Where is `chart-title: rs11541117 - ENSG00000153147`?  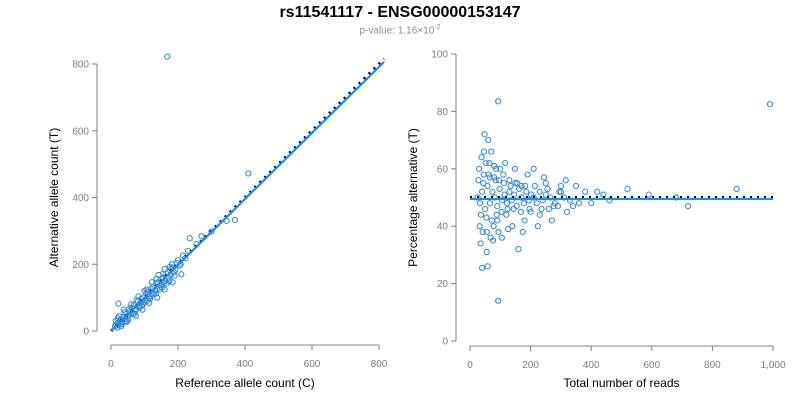
chart-title: rs11541117 - ENSG00000153147 is located at coordinates (400, 12).